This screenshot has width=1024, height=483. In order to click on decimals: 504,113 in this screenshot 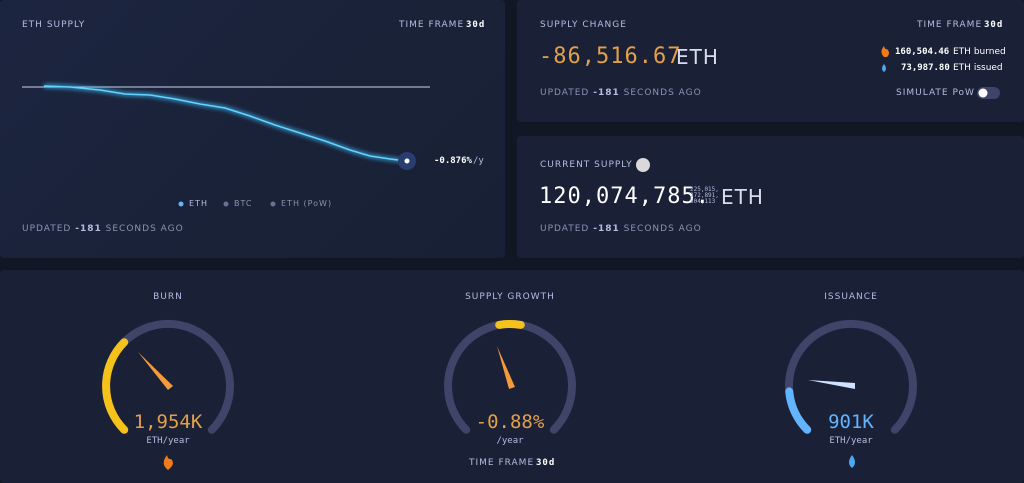, I will do `click(703, 201)`.